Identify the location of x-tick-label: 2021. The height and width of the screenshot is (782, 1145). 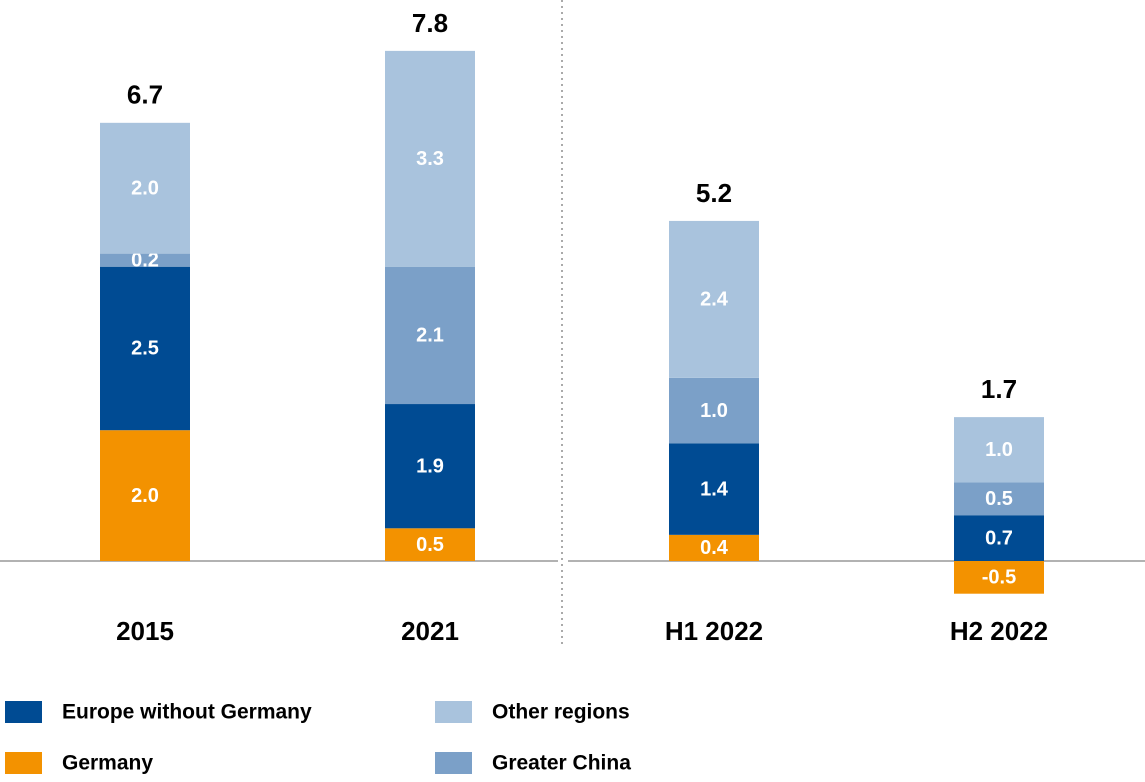
(430, 631).